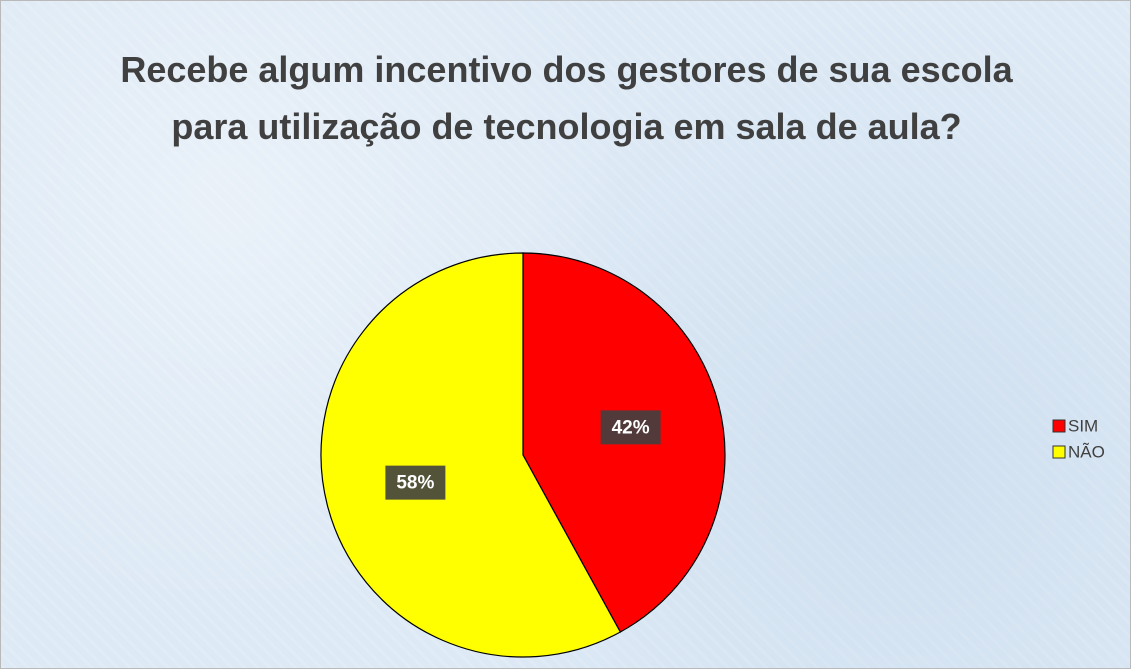 Image resolution: width=1131 pixels, height=669 pixels. Describe the element at coordinates (1086, 451) in the screenshot. I see `legend-label: NÃO` at that location.